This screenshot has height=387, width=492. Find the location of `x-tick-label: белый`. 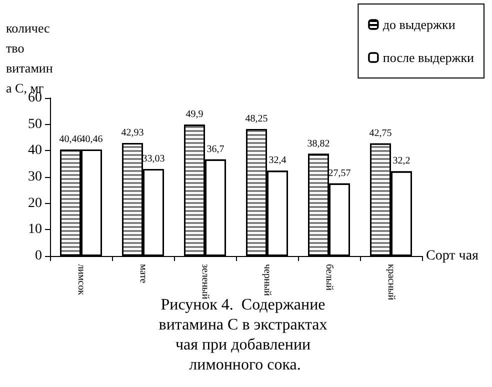

x-tick-label: белый is located at coordinates (329, 278).